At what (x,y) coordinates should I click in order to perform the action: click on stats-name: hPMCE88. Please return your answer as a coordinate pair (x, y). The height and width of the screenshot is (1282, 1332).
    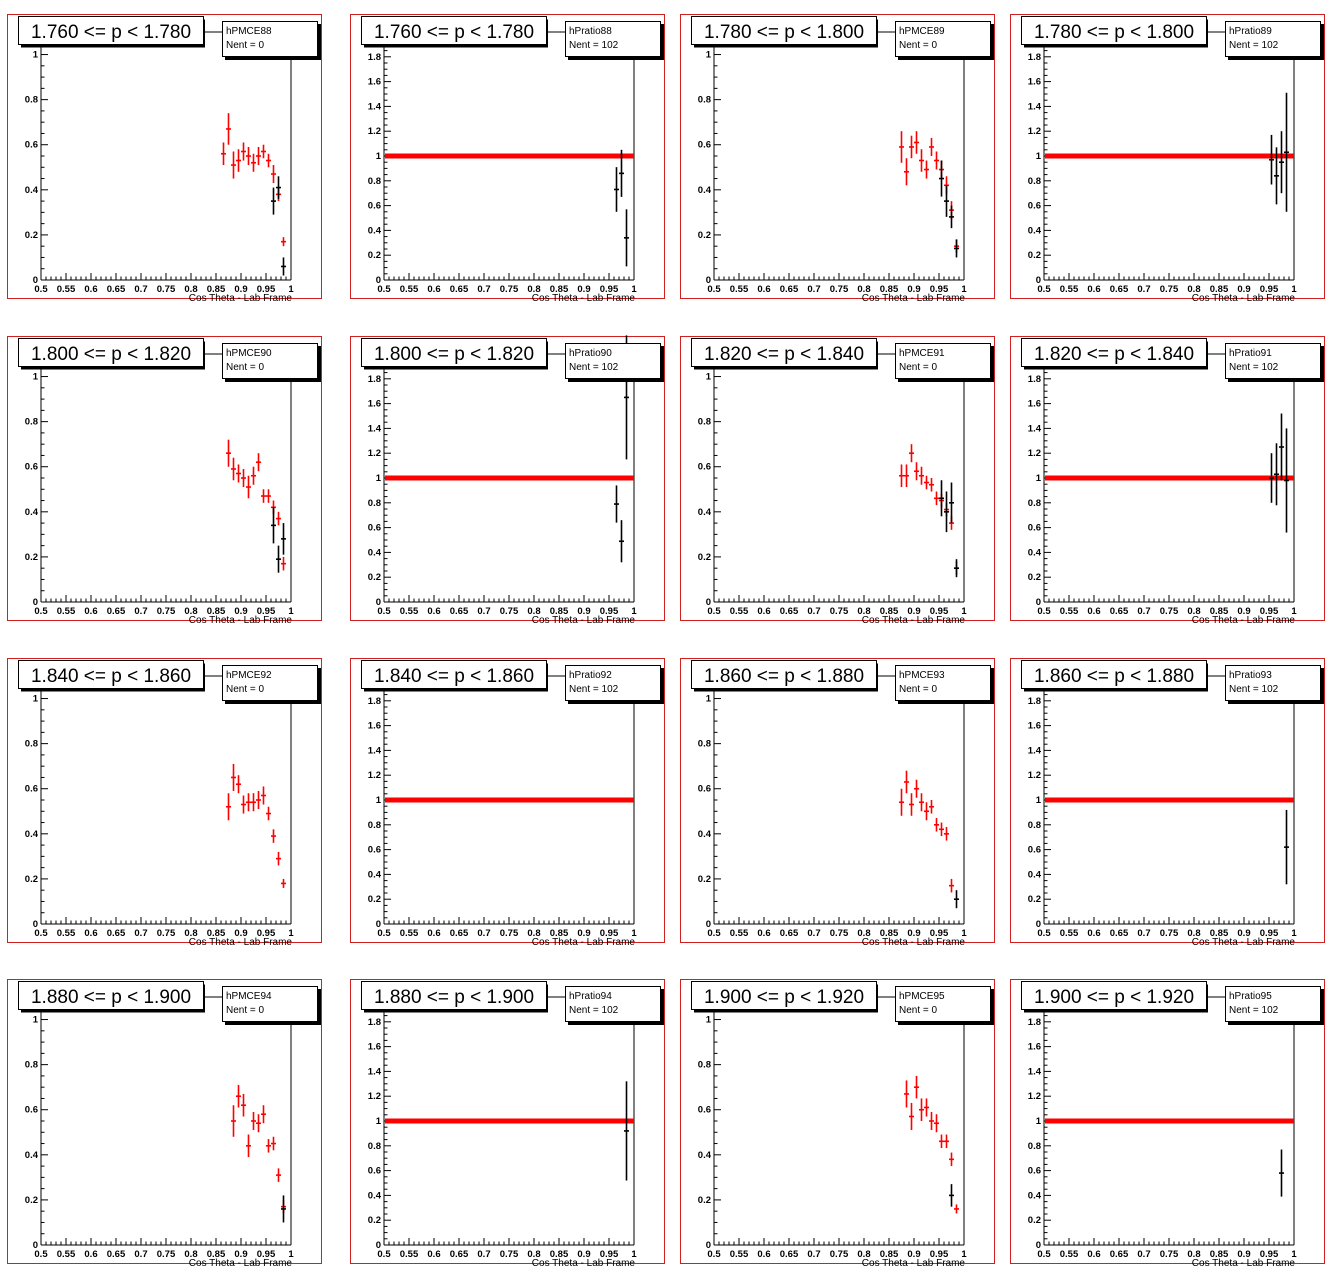
    Looking at the image, I should click on (249, 31).